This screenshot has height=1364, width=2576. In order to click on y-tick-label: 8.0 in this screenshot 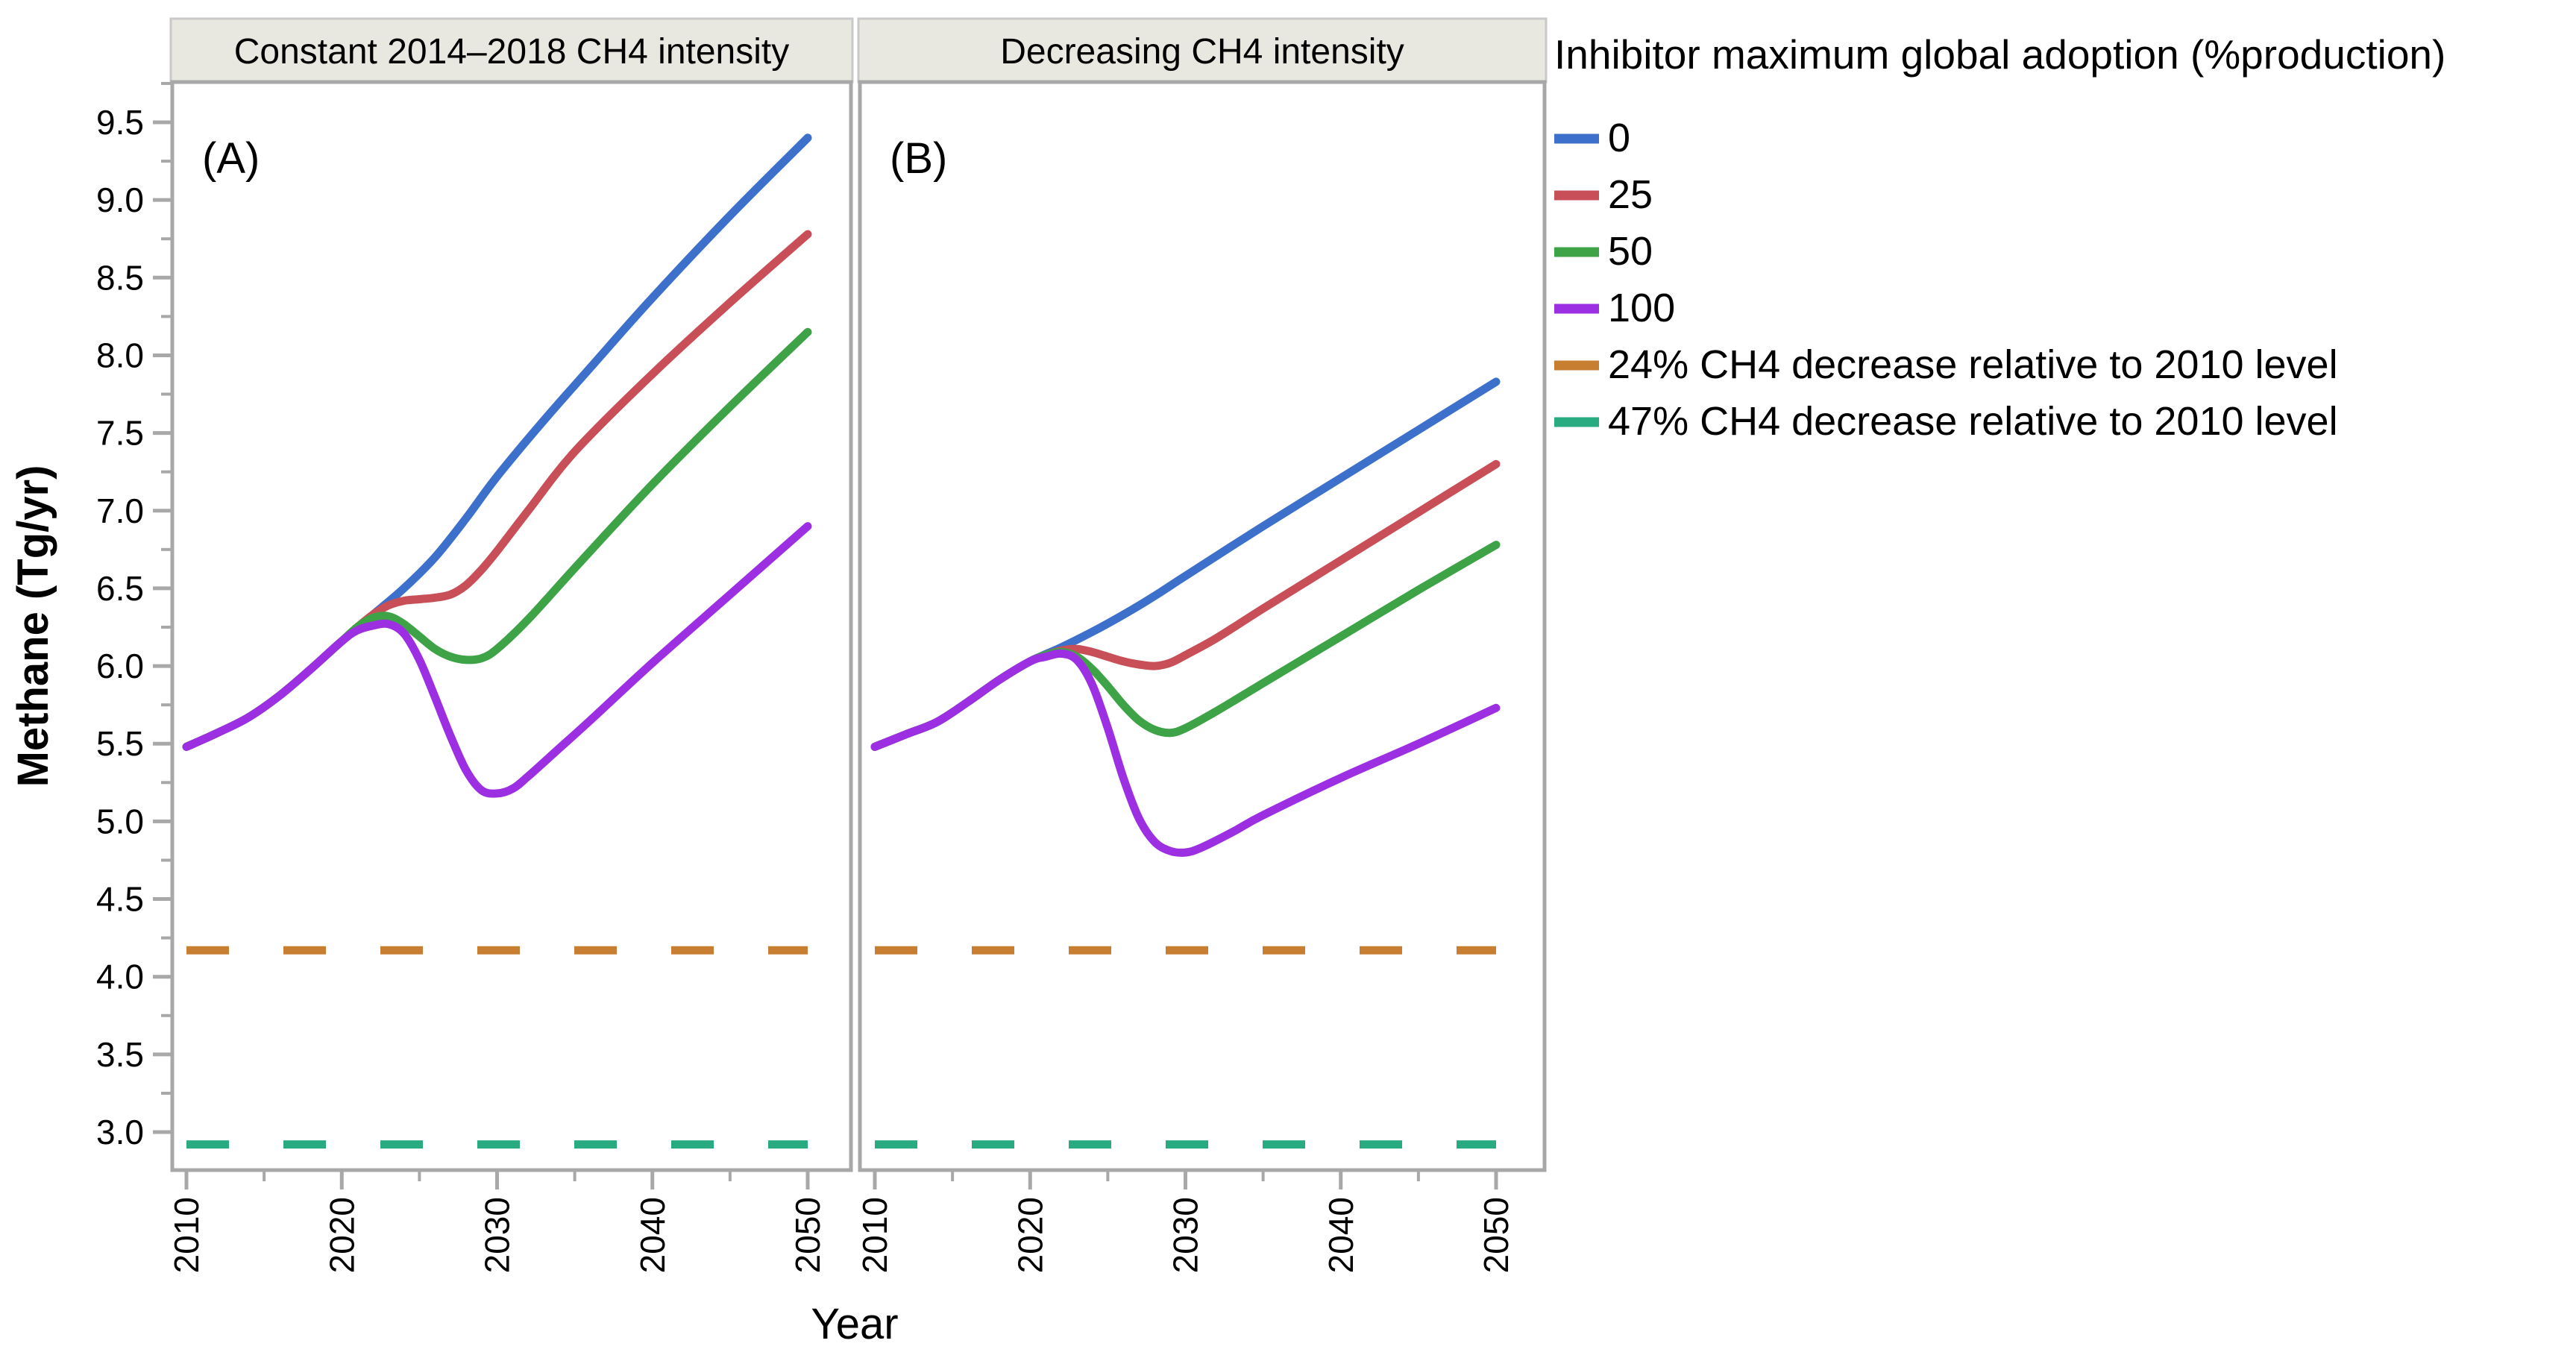, I will do `click(120, 355)`.